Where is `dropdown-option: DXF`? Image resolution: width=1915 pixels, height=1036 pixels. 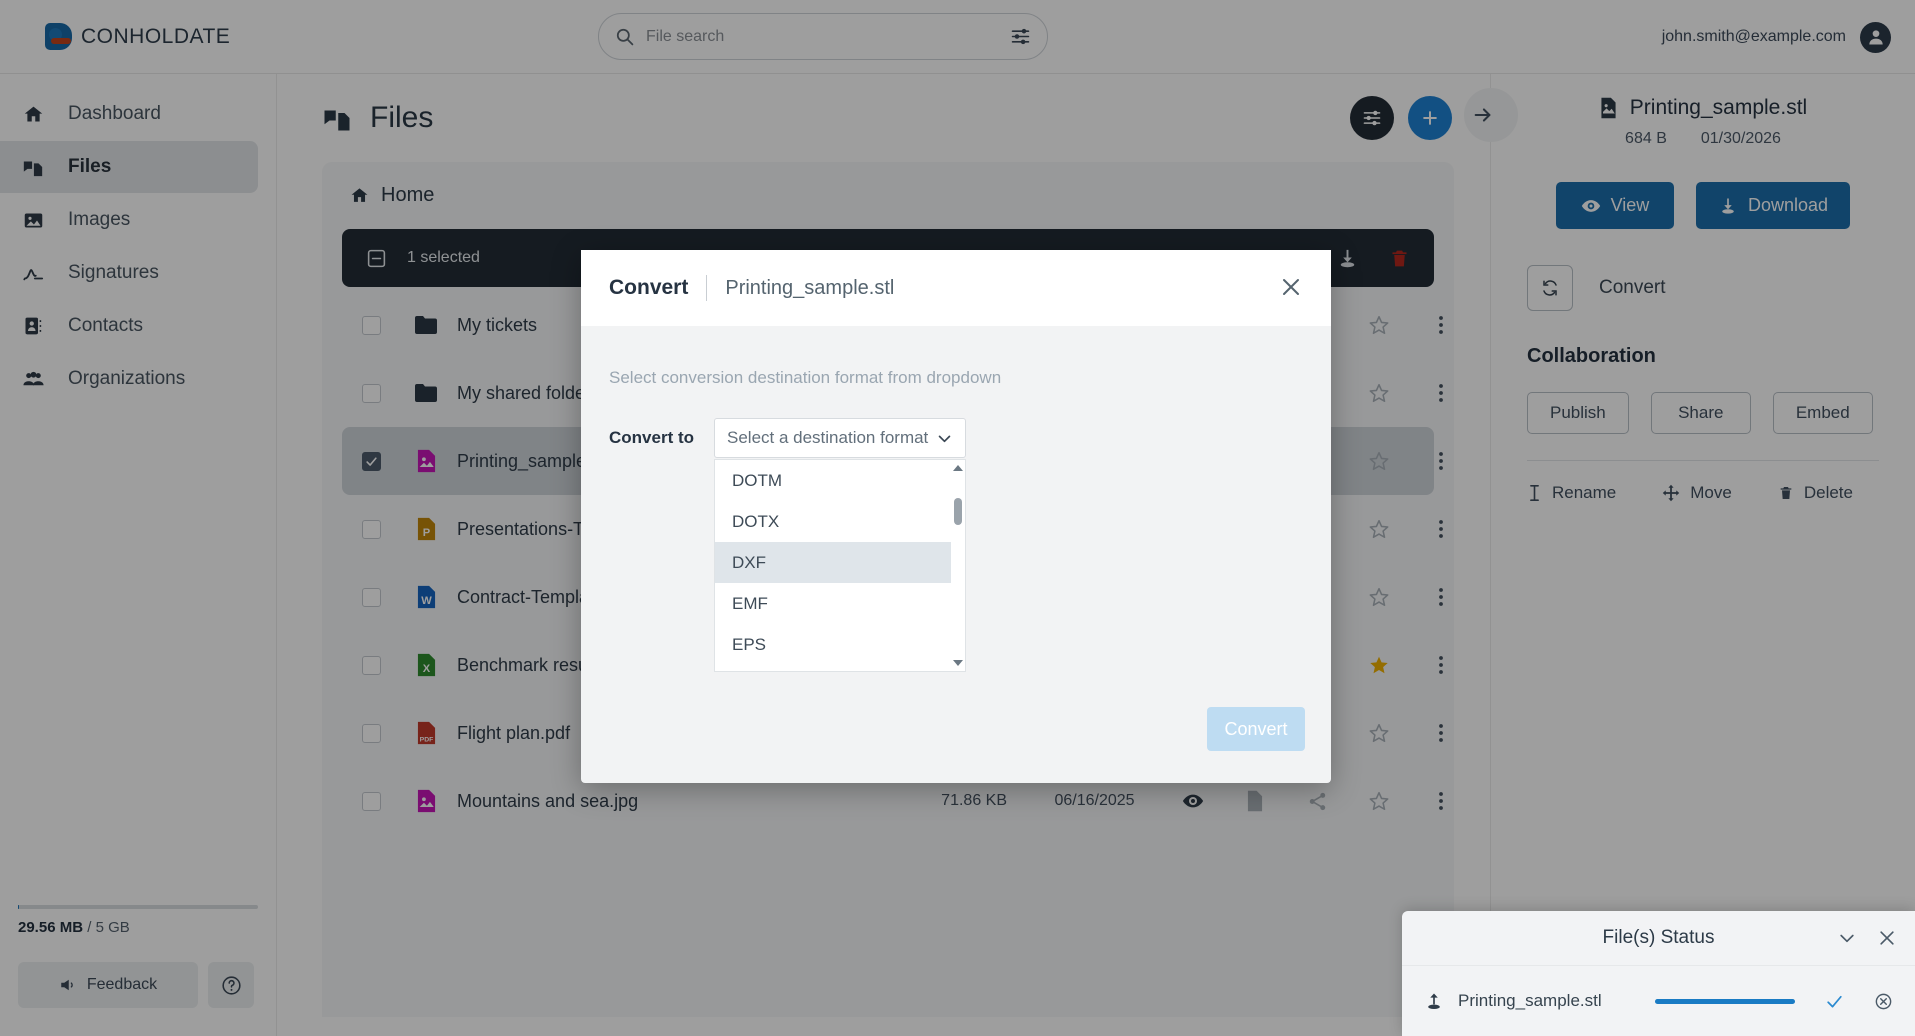
dropdown-option: DXF is located at coordinates (834, 562).